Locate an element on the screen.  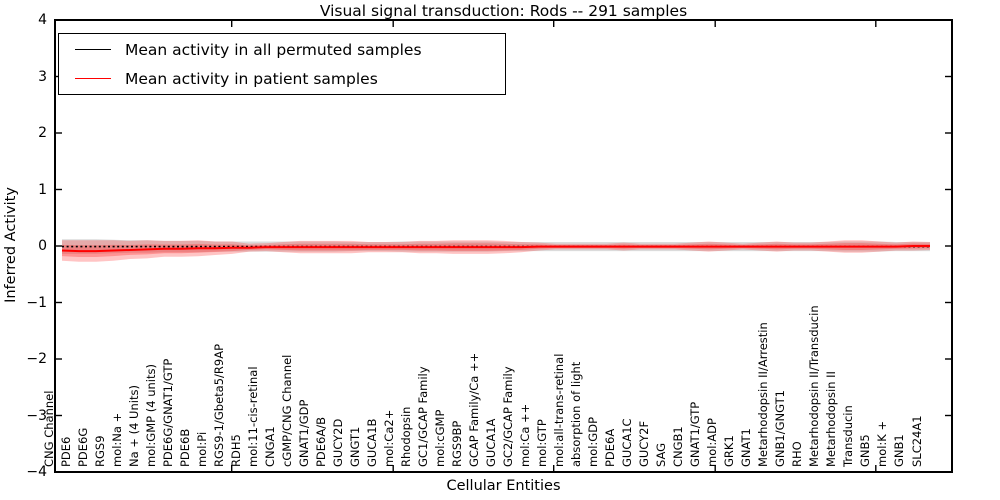
x-tick-label: SAG is located at coordinates (661, 454).